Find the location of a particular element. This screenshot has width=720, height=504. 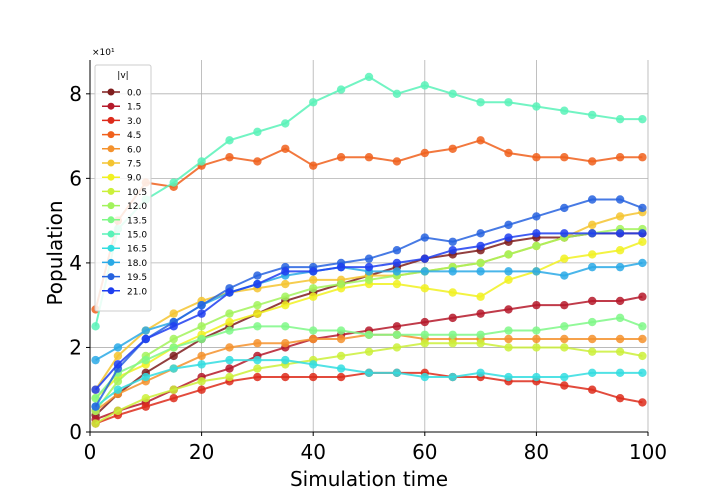

legend-label: 1.5 is located at coordinates (134, 108).